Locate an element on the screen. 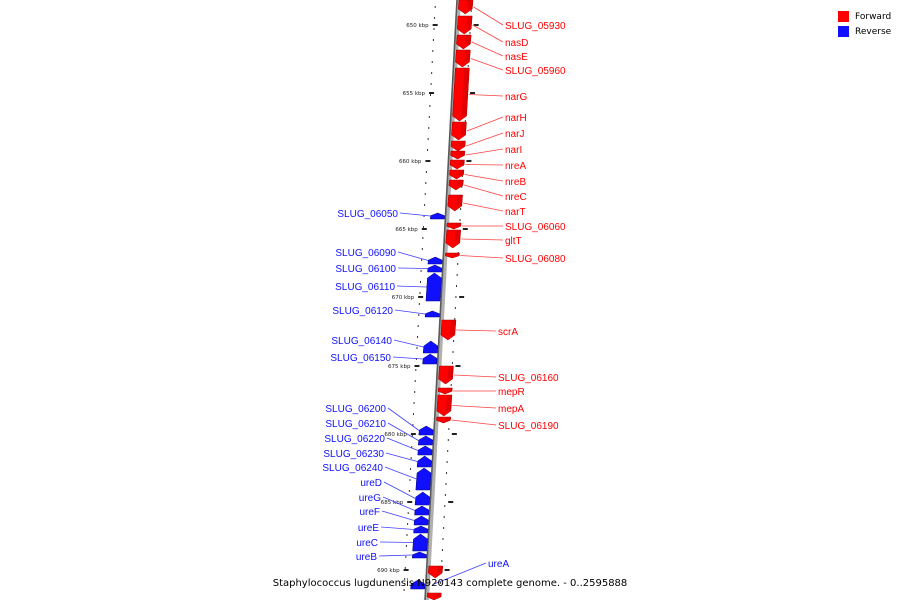 Image resolution: width=900 pixels, height=600 pixels. gene-label-ured: ureD is located at coordinates (371, 483).